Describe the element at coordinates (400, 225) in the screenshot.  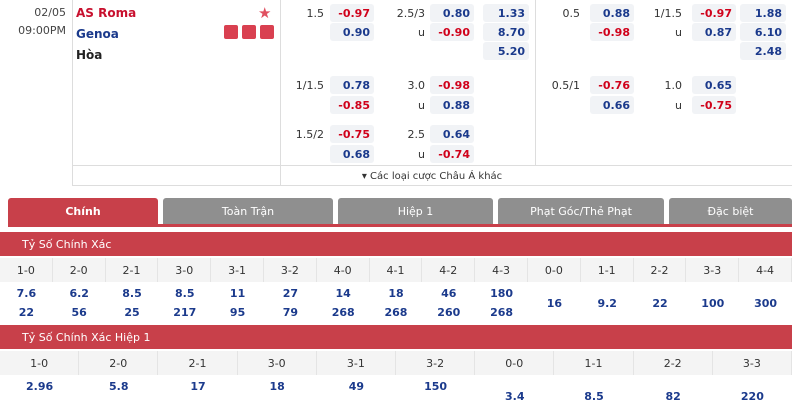
I see `tab-underline` at that location.